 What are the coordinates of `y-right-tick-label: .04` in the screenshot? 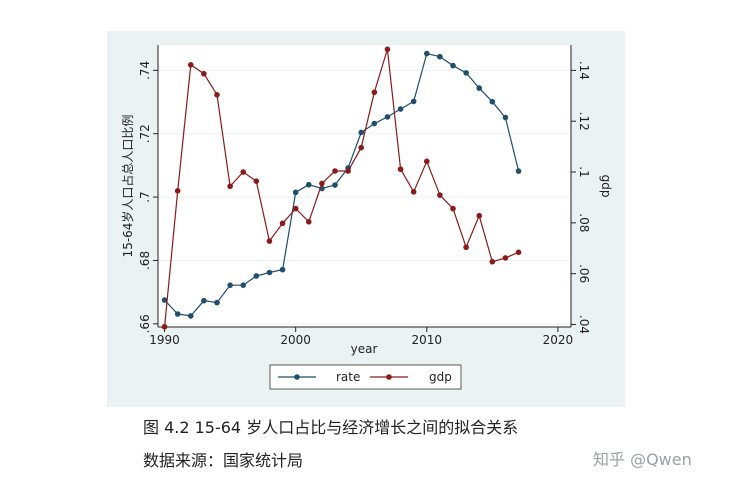 It's located at (584, 324).